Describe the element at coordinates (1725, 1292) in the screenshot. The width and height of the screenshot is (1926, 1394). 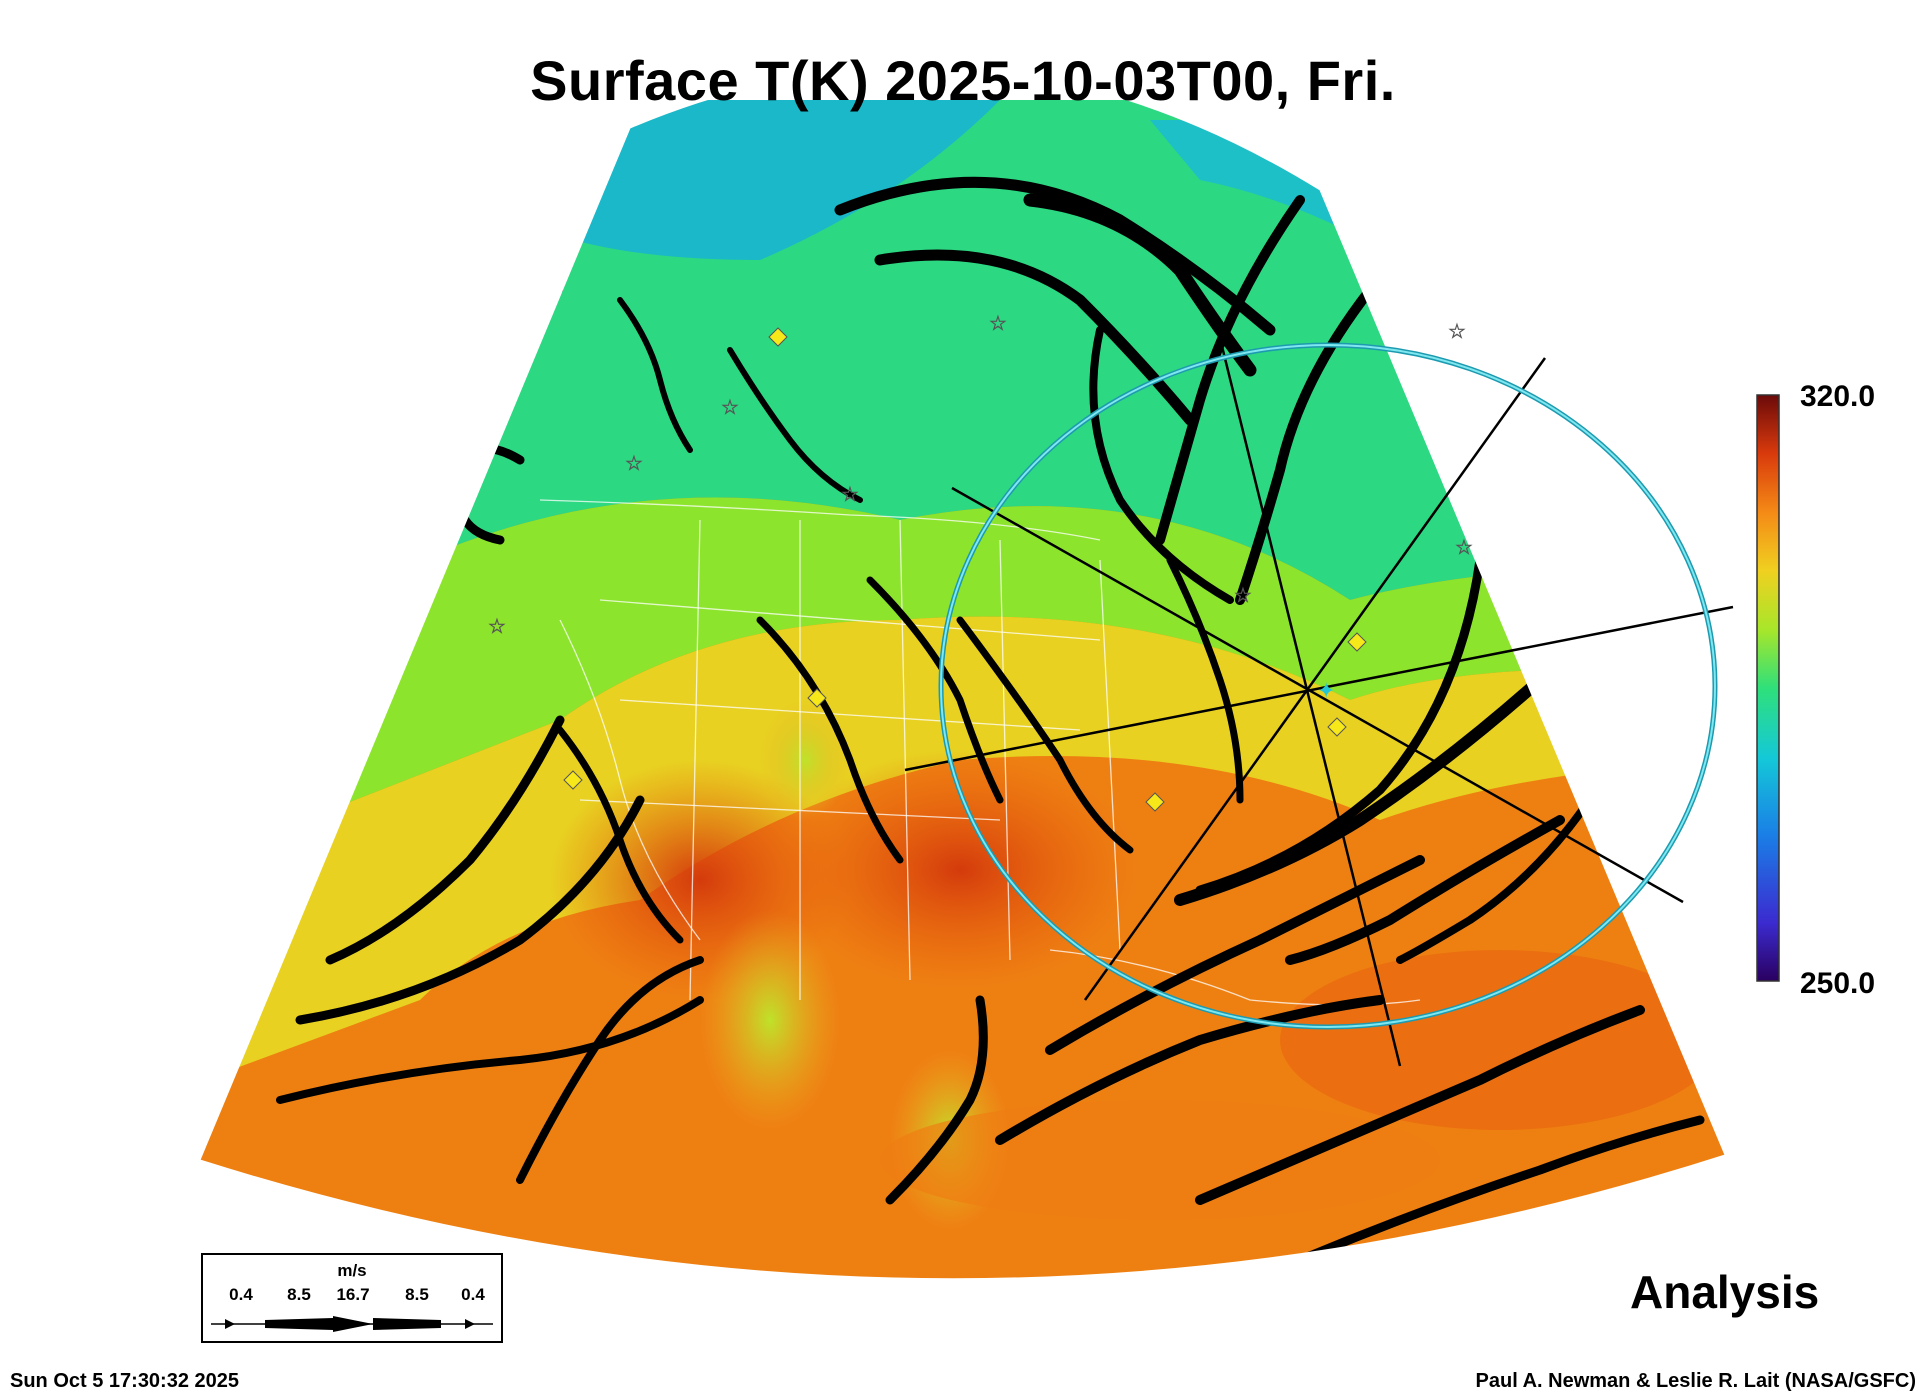
I see `analysis-label: Analysis` at that location.